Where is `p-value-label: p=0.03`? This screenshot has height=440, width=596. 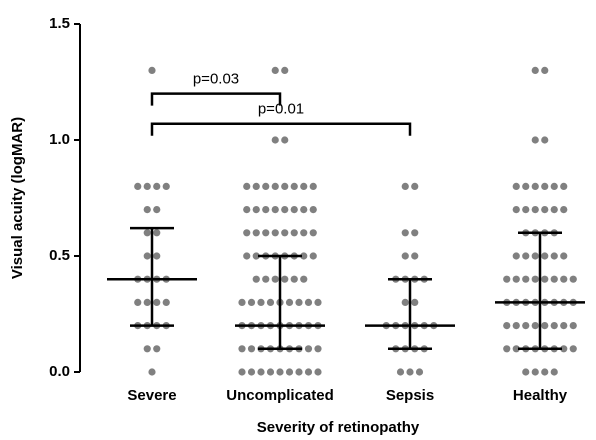
p-value-label: p=0.03 is located at coordinates (216, 79).